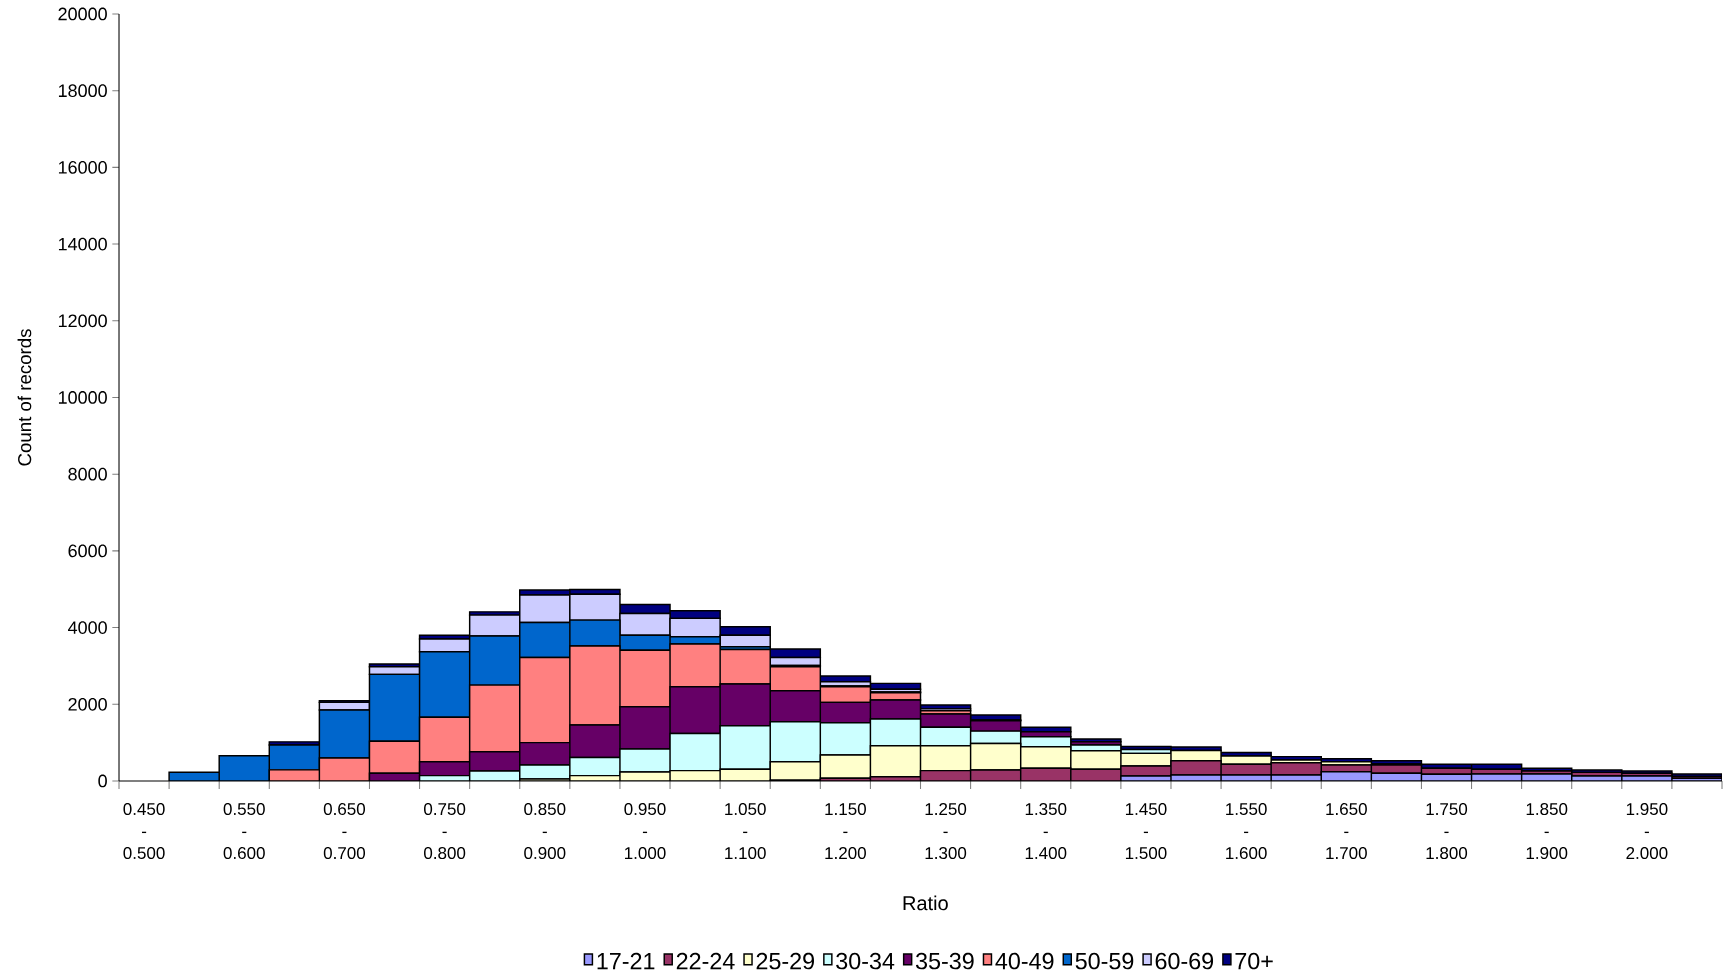 Image resolution: width=1727 pixels, height=977 pixels. I want to click on x-tick-label: 0.750 - 0.800, so click(445, 831).